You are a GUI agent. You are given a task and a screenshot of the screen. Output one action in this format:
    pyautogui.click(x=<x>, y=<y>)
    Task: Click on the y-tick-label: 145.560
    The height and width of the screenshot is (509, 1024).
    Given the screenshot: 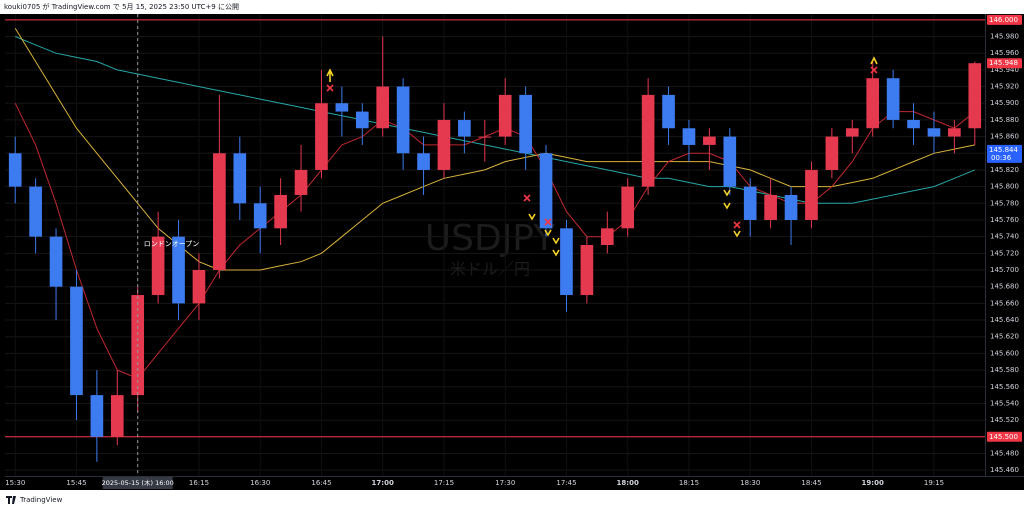 What is the action you would take?
    pyautogui.click(x=1004, y=387)
    